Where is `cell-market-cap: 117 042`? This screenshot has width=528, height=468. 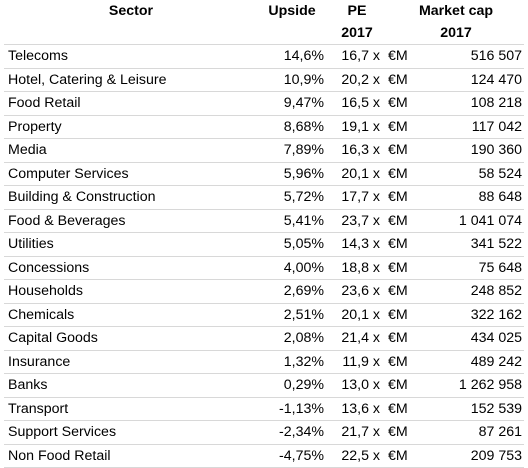
cell-market-cap: 117 042 is located at coordinates (472, 127).